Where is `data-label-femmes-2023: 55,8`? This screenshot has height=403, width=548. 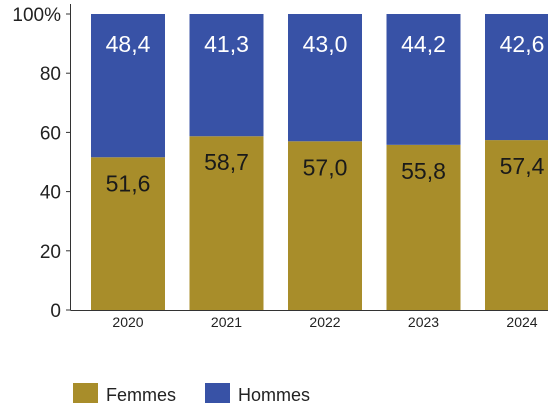 data-label-femmes-2023: 55,8 is located at coordinates (423, 171).